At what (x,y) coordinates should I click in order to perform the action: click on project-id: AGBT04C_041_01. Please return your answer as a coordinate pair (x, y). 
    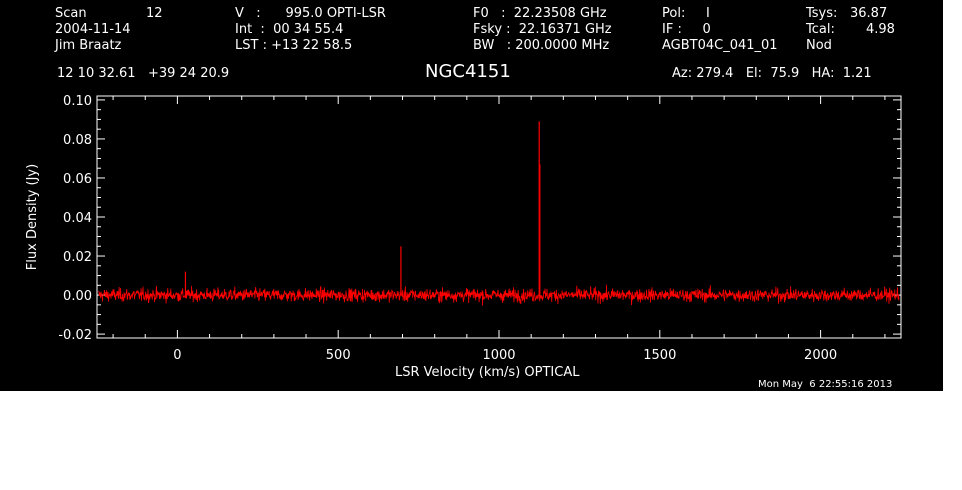
    Looking at the image, I should click on (720, 45).